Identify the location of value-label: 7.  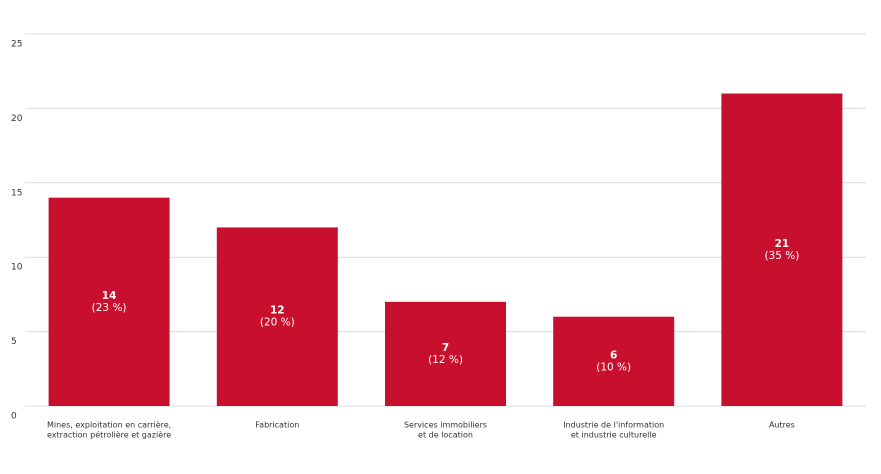
(445, 348).